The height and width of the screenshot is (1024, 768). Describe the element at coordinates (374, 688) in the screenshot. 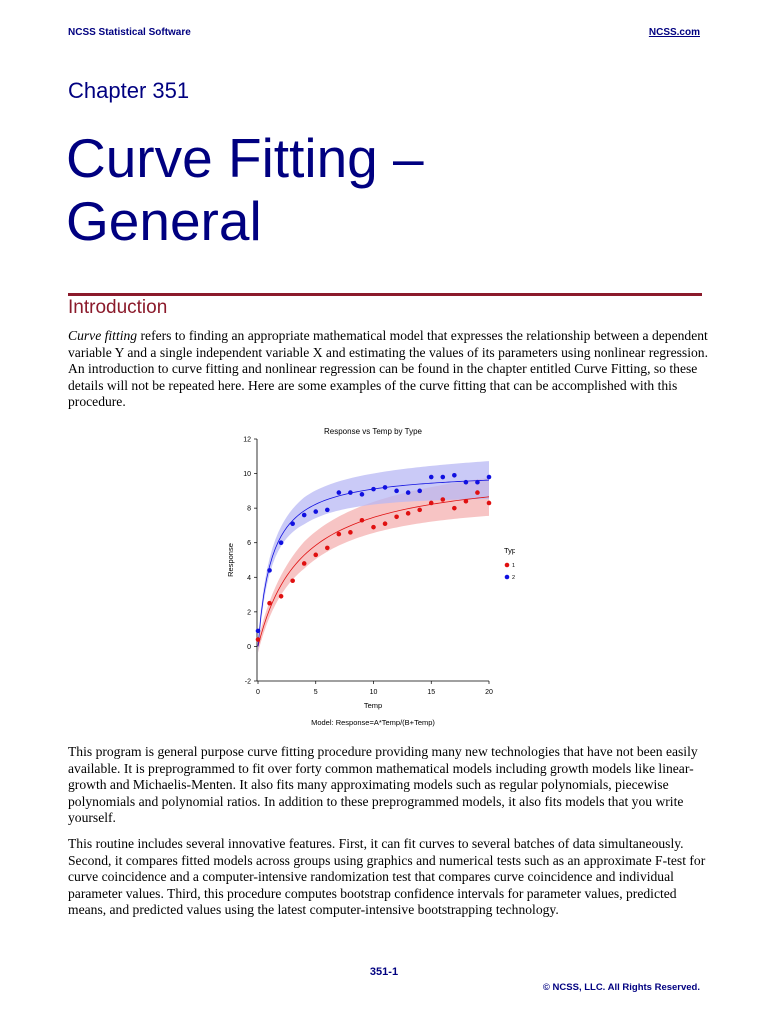

I see `x-axis-ticks: 0 5 10 15 20` at that location.